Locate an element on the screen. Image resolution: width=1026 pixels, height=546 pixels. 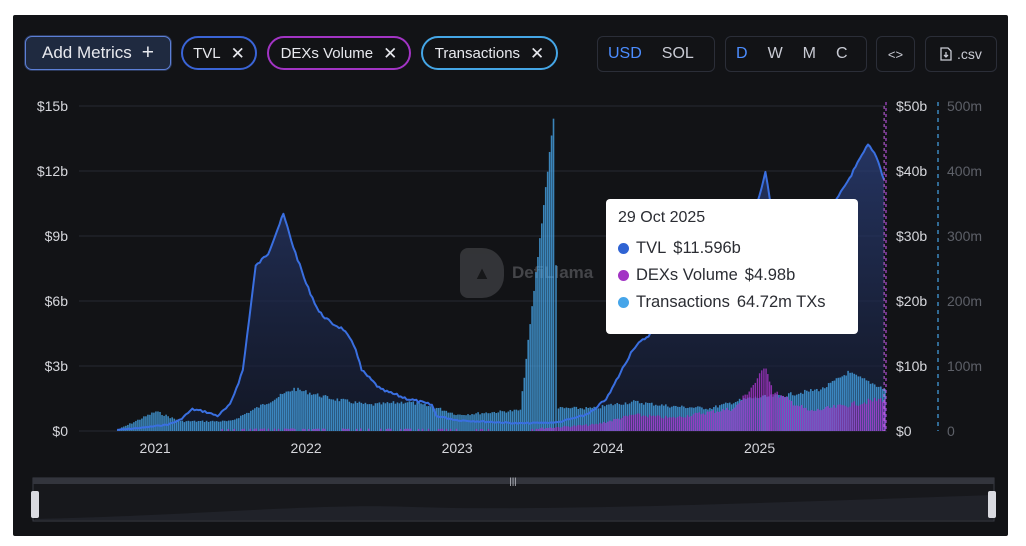
interval-option-weekly: W is located at coordinates (775, 53).